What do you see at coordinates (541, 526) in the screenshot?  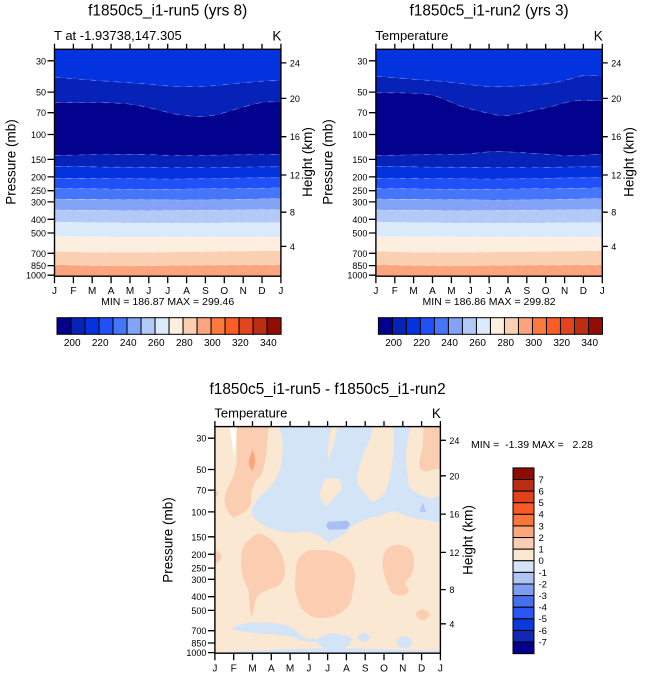 I see `svg-text: 3` at bounding box center [541, 526].